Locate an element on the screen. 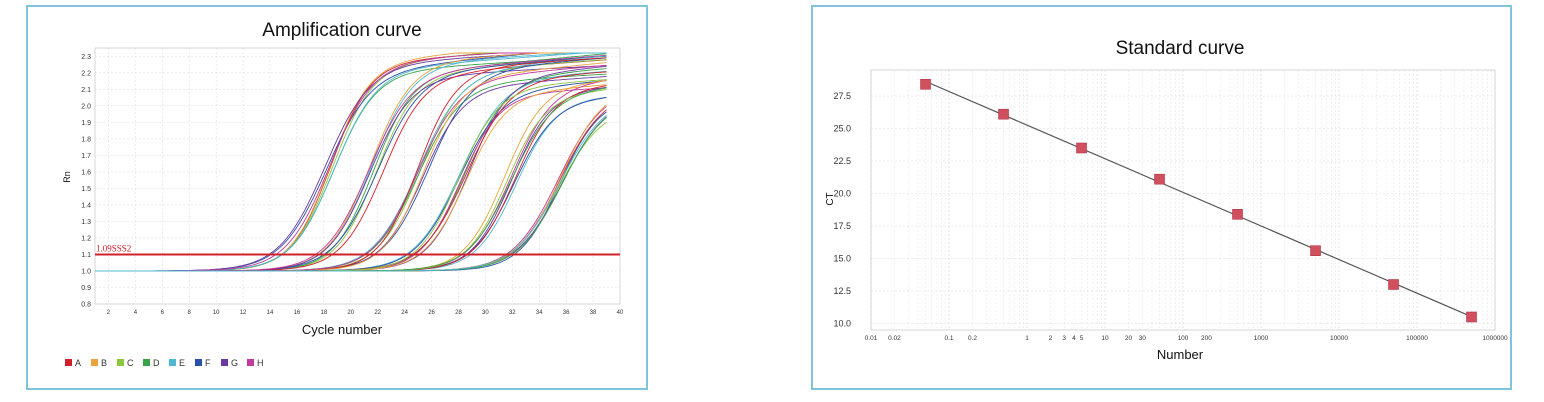 This screenshot has height=402, width=1544. legend-label: F is located at coordinates (208, 363).